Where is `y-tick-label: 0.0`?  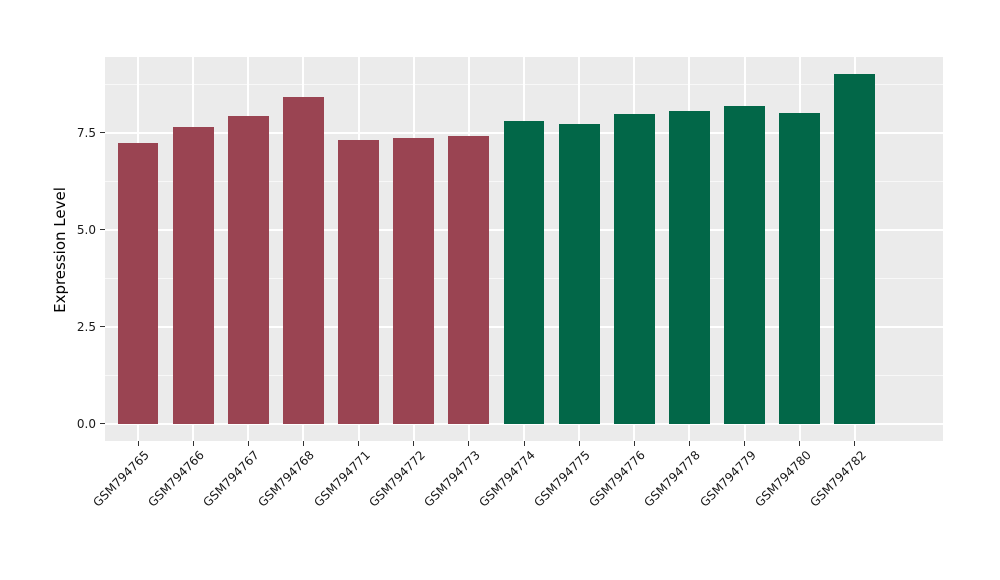 y-tick-label: 0.0 is located at coordinates (86, 423).